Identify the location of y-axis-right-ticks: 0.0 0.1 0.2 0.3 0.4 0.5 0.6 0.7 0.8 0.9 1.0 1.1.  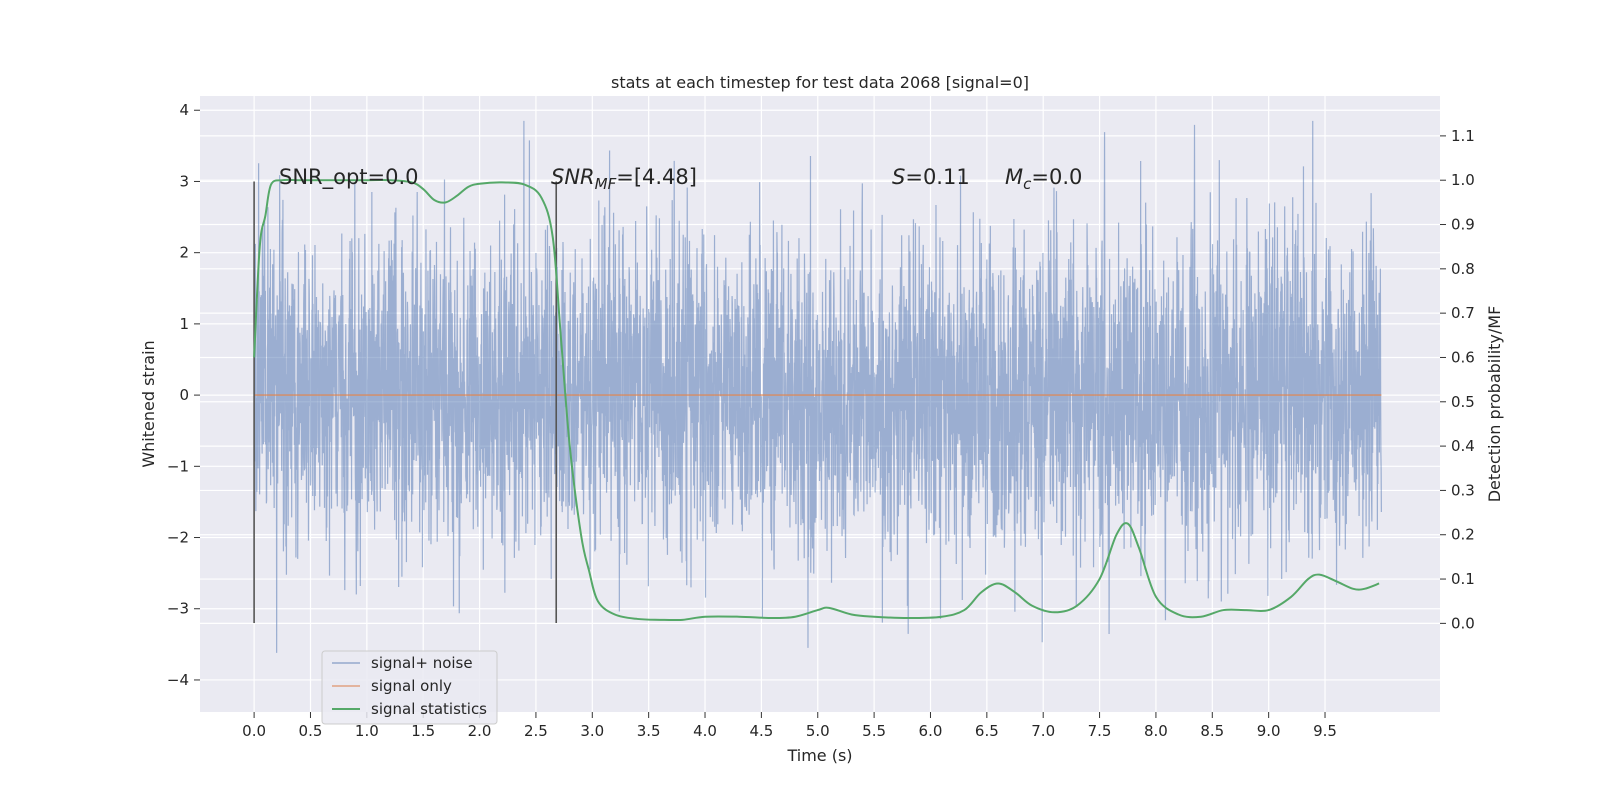
(1457, 379).